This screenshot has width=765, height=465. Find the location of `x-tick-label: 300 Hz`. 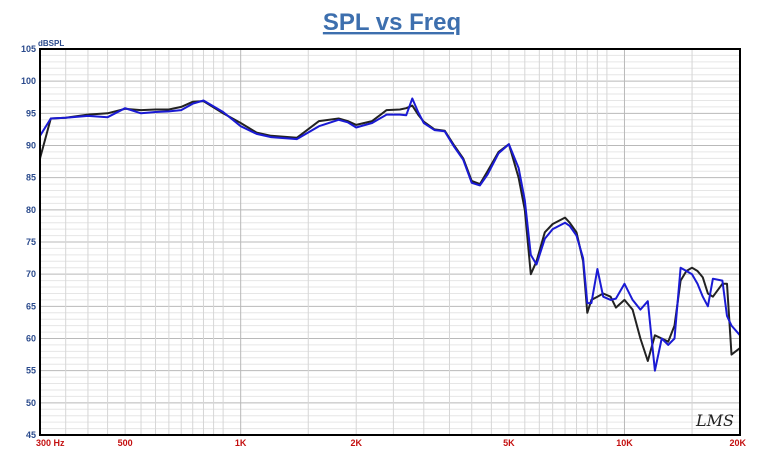

x-tick-label: 300 Hz is located at coordinates (50, 443).